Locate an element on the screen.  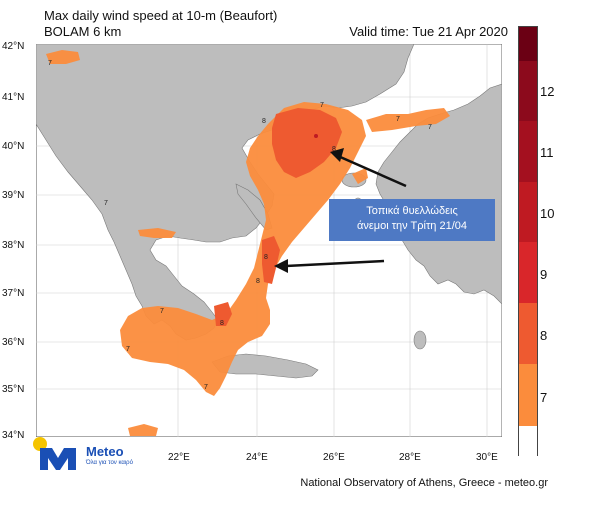
lon-label-30: 30°E is located at coordinates (487, 457).